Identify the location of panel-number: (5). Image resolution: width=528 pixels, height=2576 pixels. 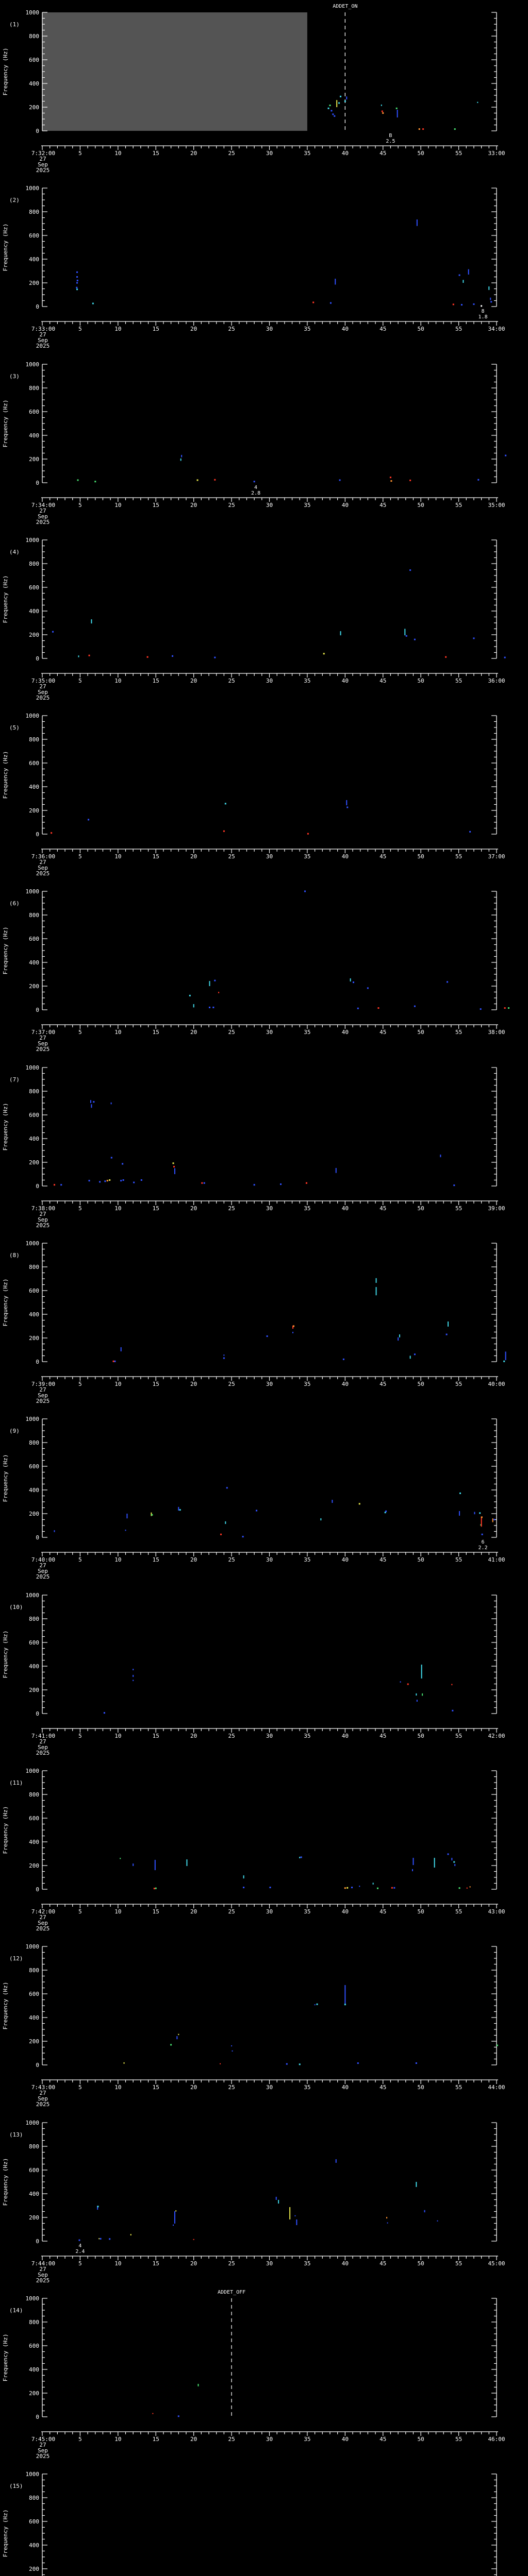
(14, 728).